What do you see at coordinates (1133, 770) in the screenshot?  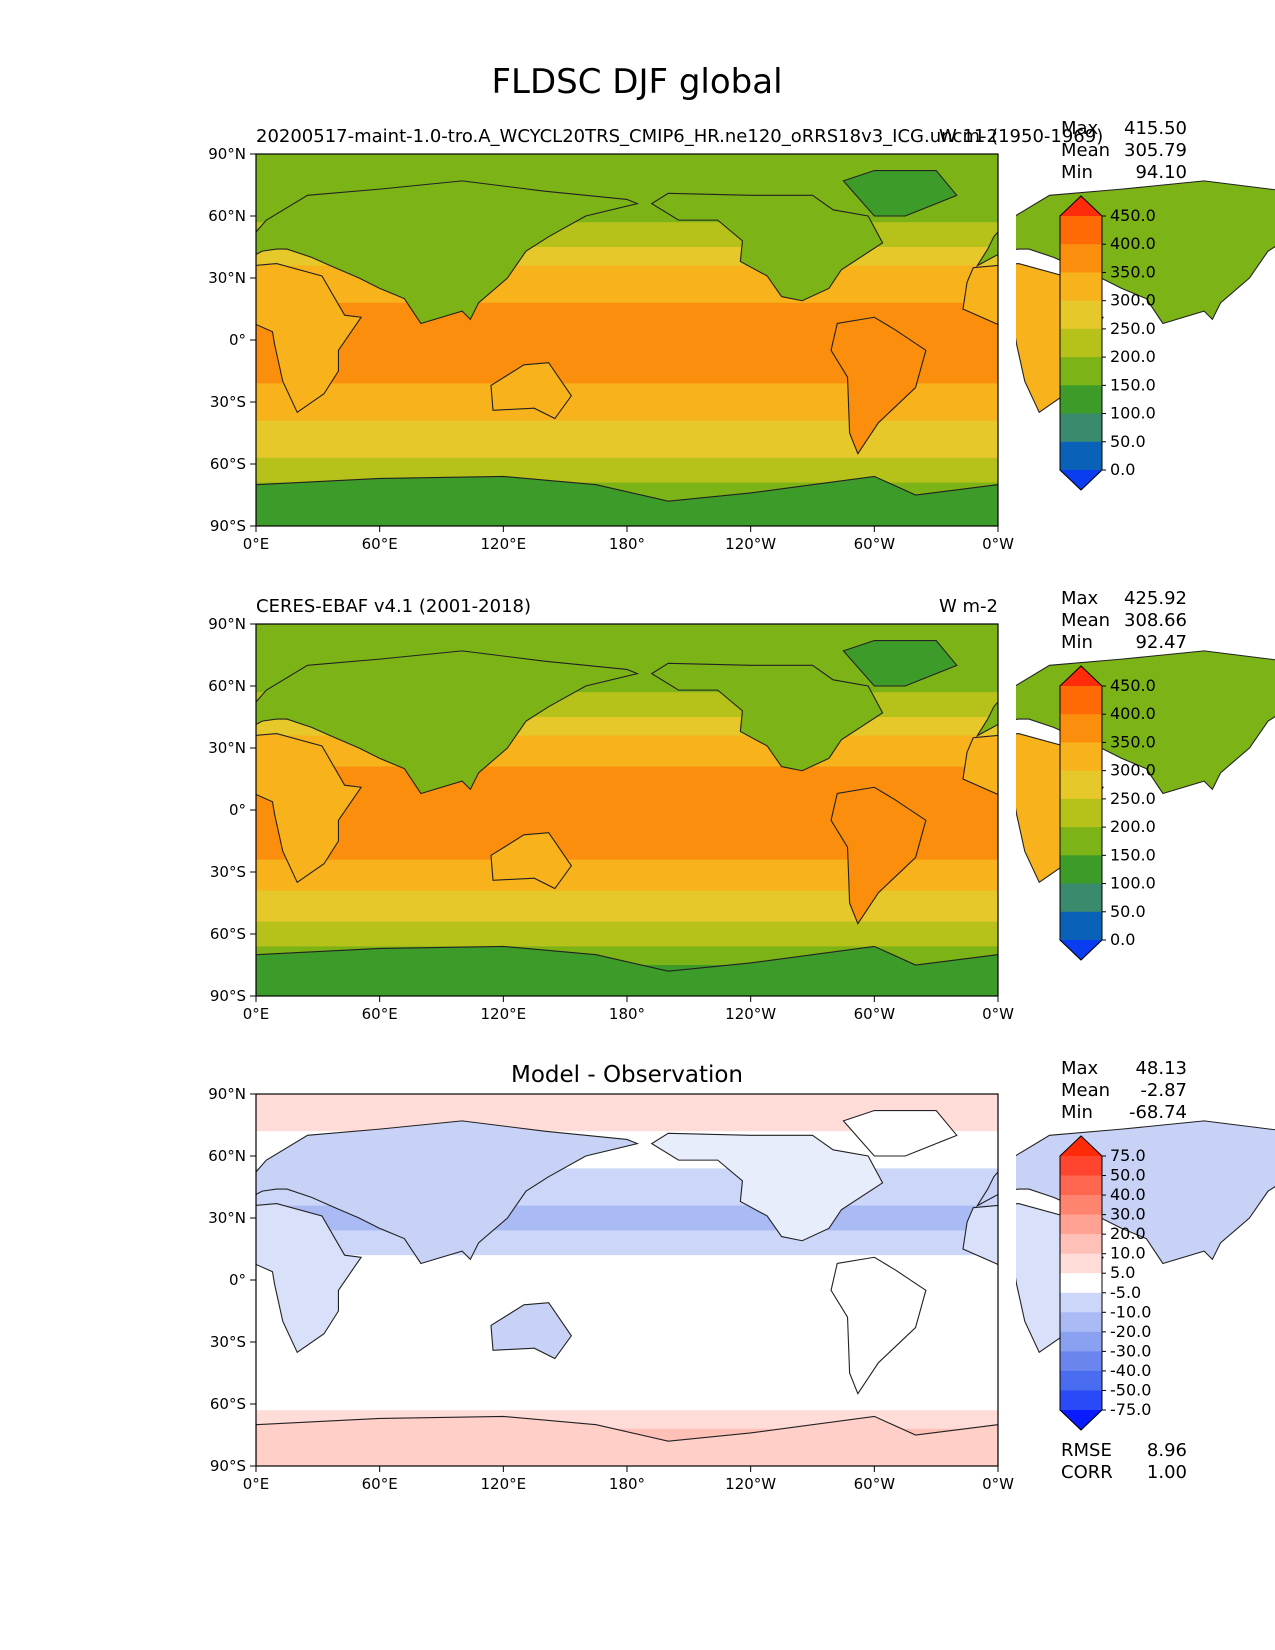 I see `colorbar-level-label: 300.0` at bounding box center [1133, 770].